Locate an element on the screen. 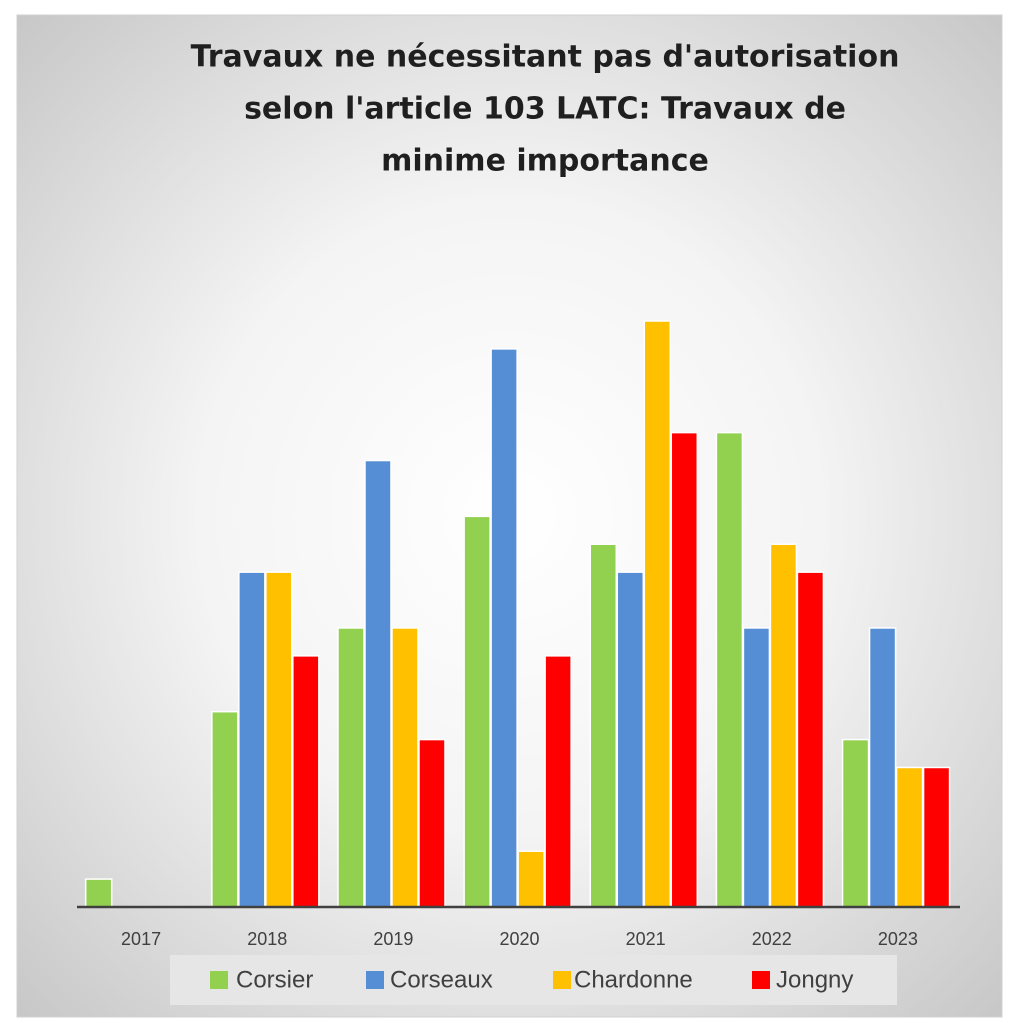  legend-label: Corseaux is located at coordinates (441, 979).